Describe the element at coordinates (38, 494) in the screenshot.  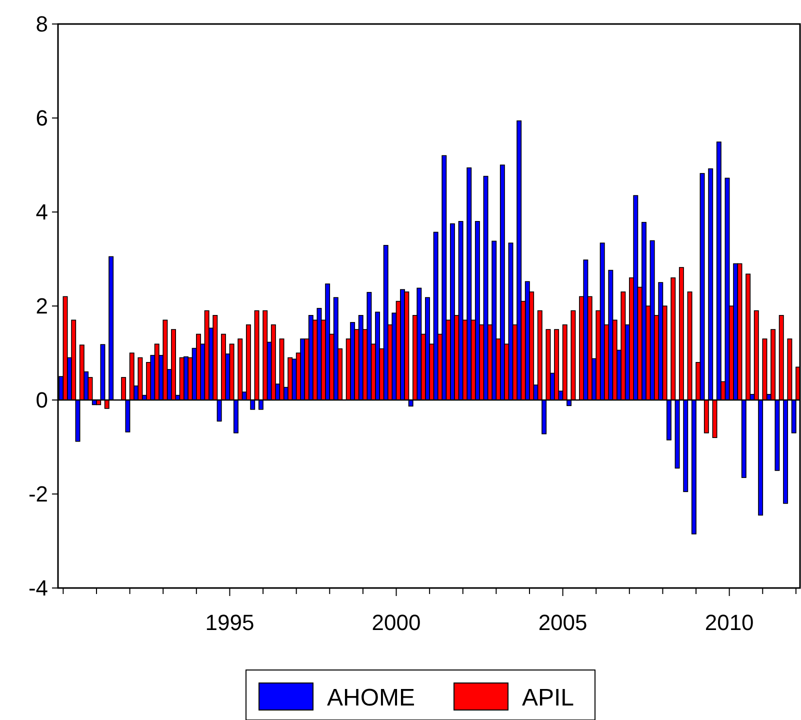
I see `y-tick-label: -2` at that location.